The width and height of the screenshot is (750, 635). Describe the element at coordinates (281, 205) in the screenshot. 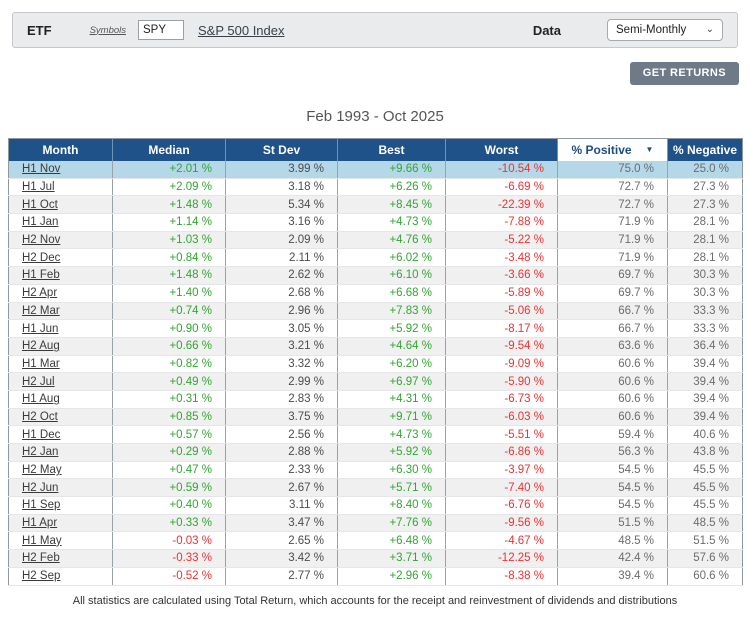

I see `stdev-cell: 5.34 %` at that location.